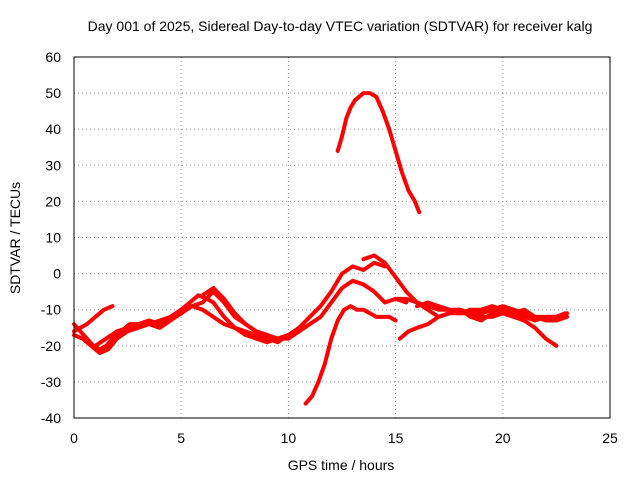  What do you see at coordinates (53, 165) in the screenshot?
I see `y-tick-label: 30` at bounding box center [53, 165].